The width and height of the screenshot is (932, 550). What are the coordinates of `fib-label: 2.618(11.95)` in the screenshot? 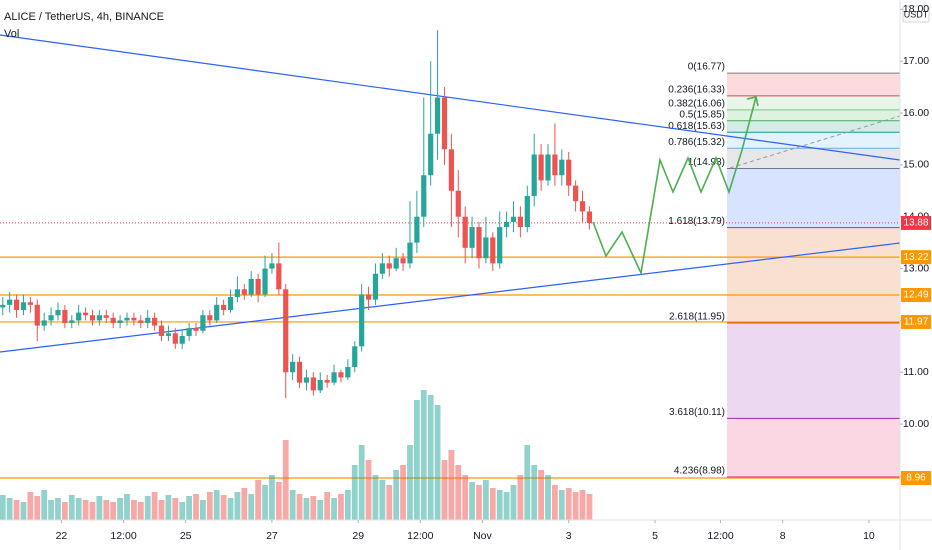 It's located at (697, 317).